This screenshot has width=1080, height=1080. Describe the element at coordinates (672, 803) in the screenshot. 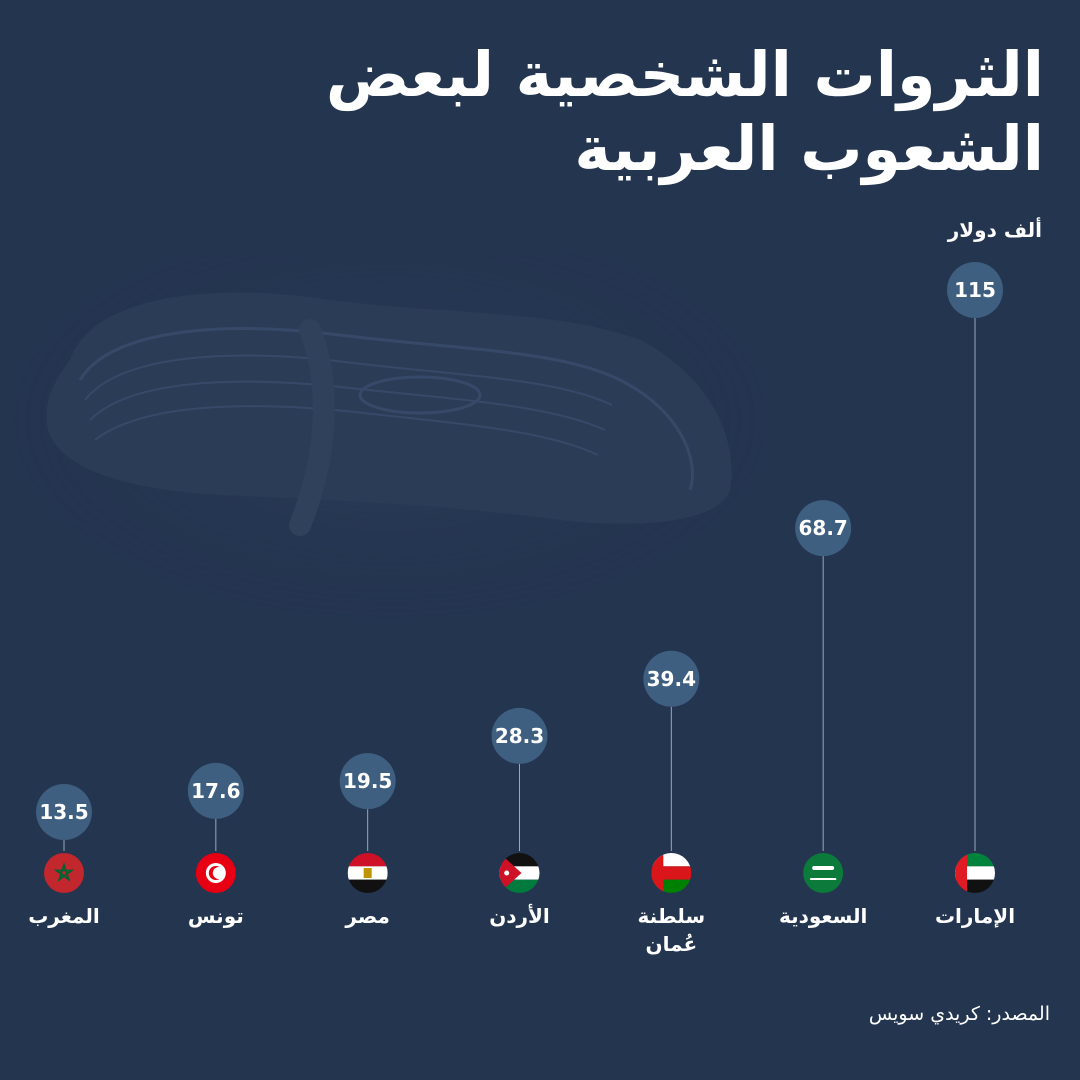

I see `chart-point-group: 39.4 سلطنة عُمان` at that location.